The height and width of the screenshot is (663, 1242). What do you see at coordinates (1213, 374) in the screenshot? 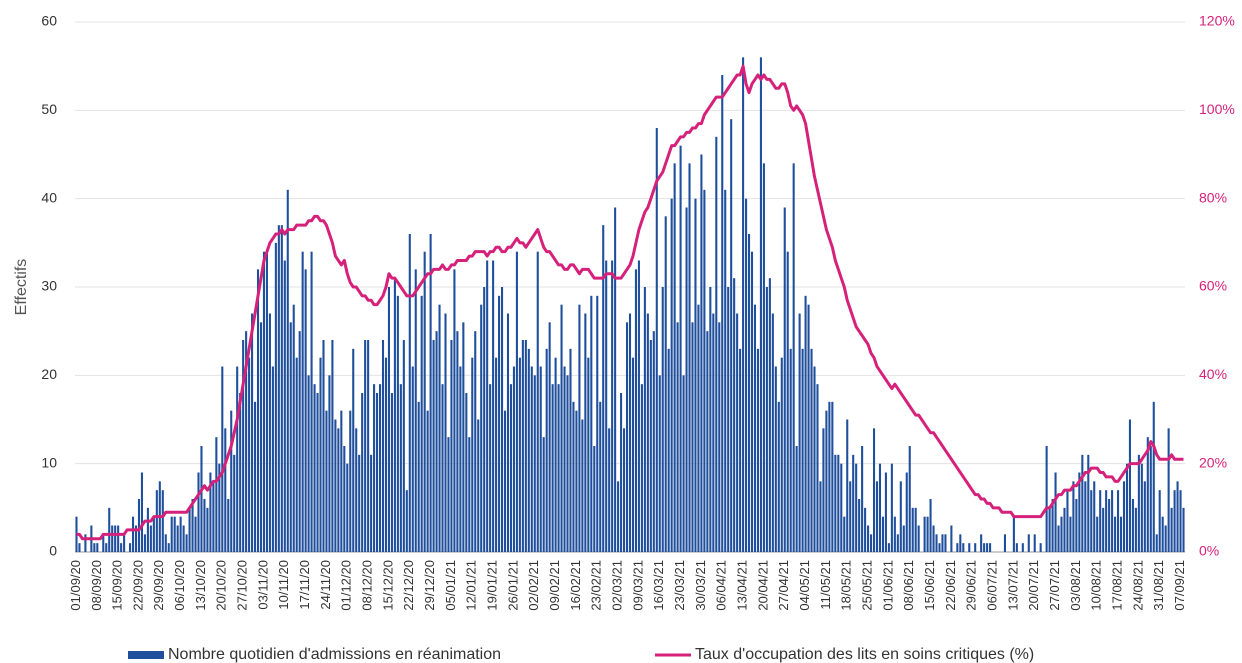
I see `y2-tick-label: 40%` at bounding box center [1213, 374].